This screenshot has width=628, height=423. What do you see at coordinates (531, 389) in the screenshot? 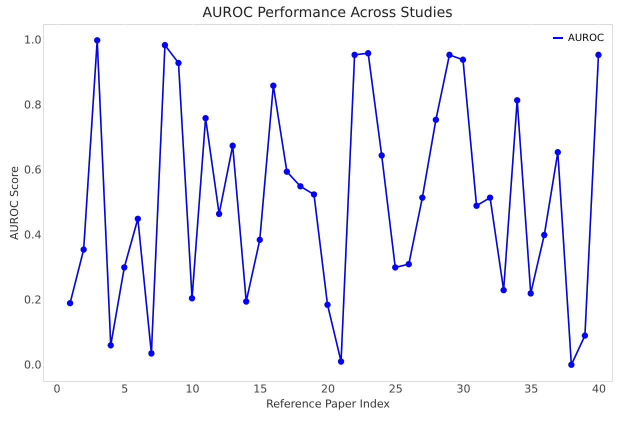
I see `x-tick-label: 35` at bounding box center [531, 389].